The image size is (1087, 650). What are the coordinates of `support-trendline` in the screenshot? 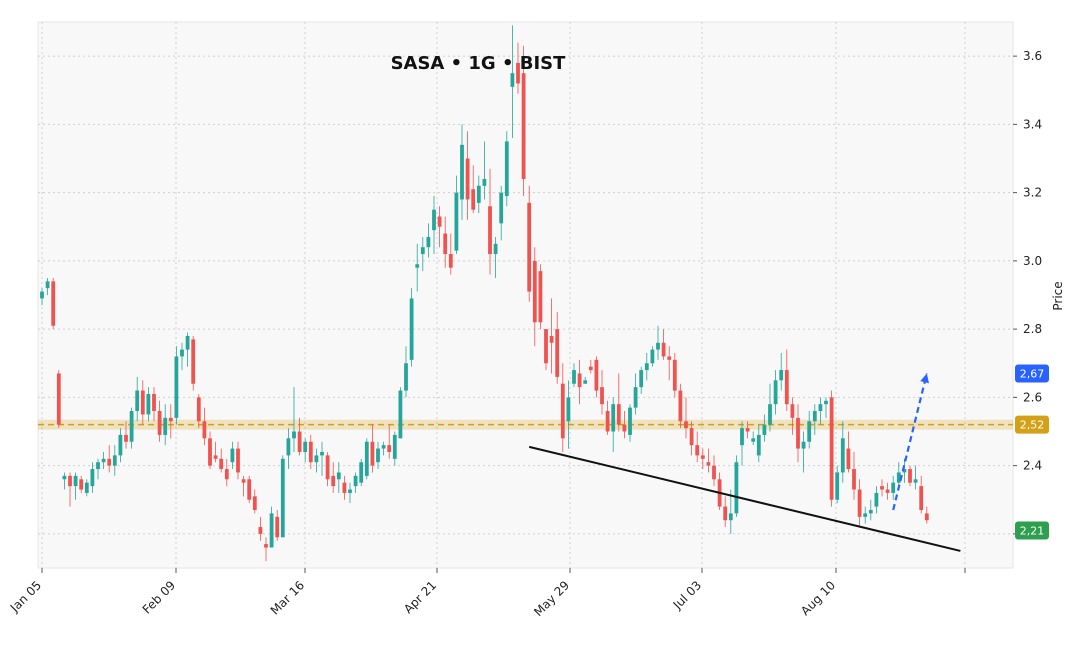 It's located at (744, 498).